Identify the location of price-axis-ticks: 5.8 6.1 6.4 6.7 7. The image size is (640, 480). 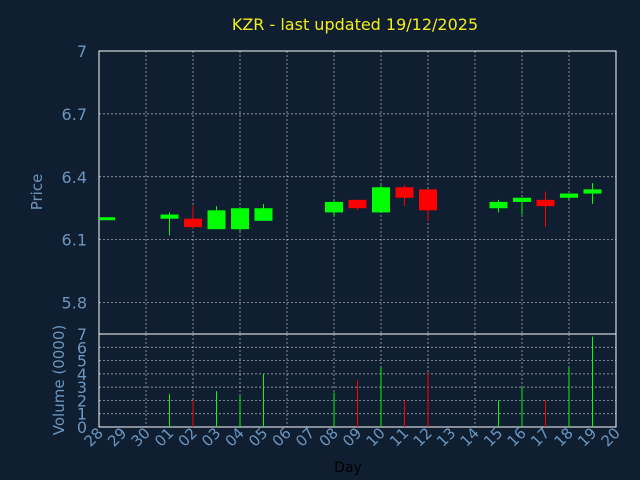
(74, 177).